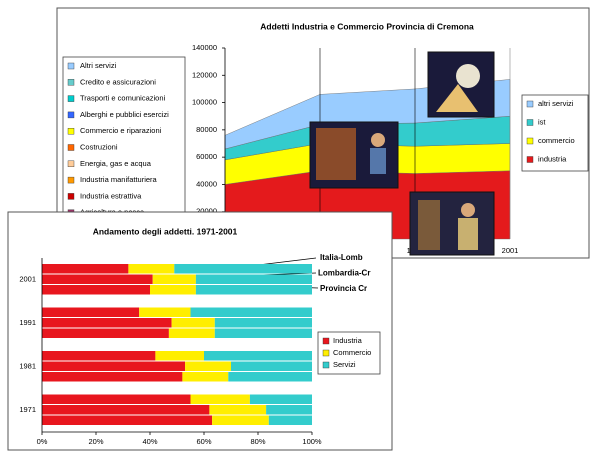 This screenshot has height=455, width=594. I want to click on y-tick-label: 80000, so click(206, 129).